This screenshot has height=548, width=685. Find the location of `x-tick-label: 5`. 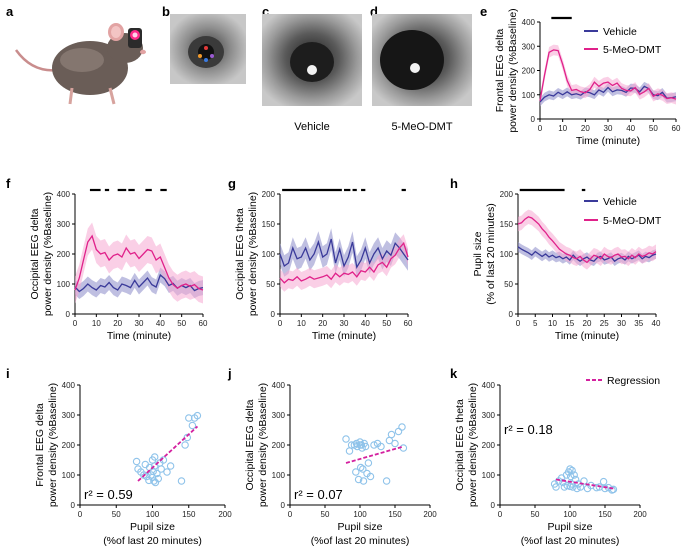

x-tick-label: 5 is located at coordinates (535, 323).